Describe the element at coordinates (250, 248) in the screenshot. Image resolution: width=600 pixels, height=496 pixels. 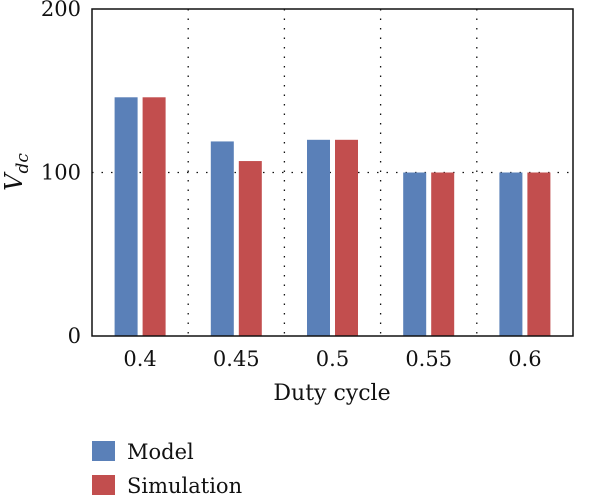
I see `bar-simulation-0.45` at that location.